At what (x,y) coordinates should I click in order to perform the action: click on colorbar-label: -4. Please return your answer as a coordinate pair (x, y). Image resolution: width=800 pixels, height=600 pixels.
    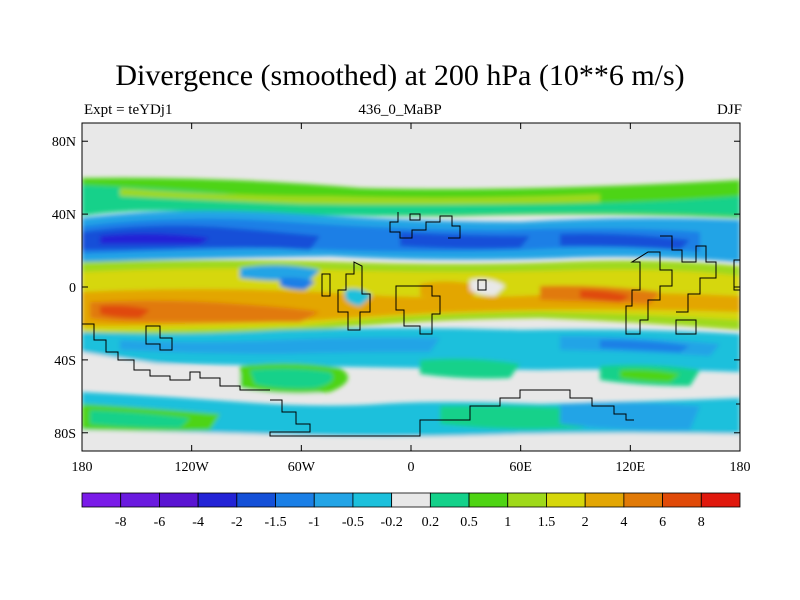
    Looking at the image, I should click on (198, 522).